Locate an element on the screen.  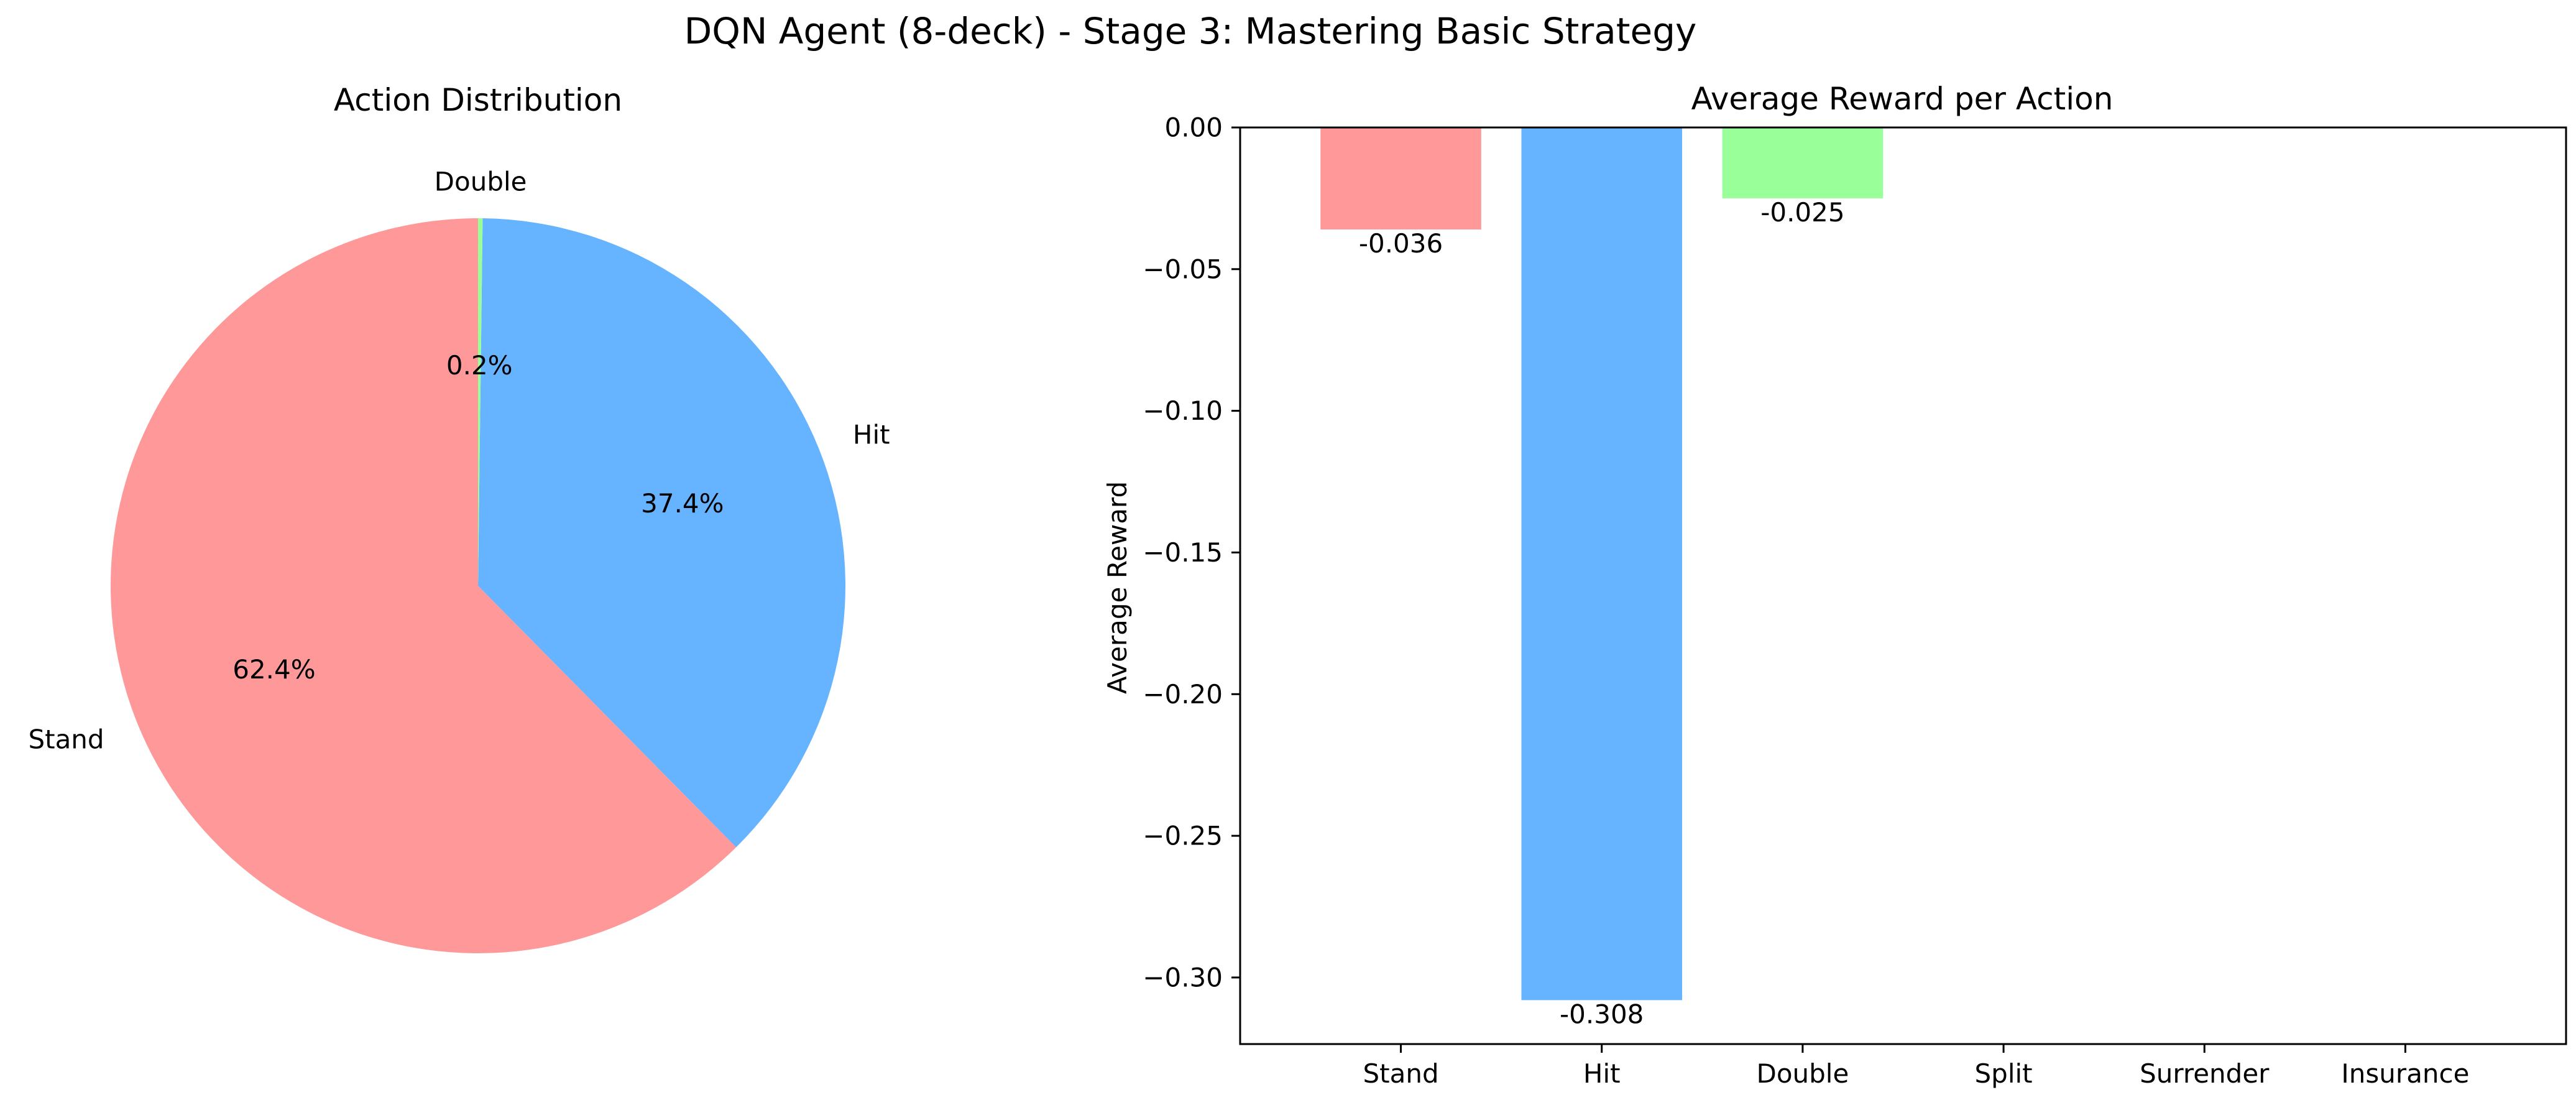
y-tick-label: −0.25 is located at coordinates (1183, 836).